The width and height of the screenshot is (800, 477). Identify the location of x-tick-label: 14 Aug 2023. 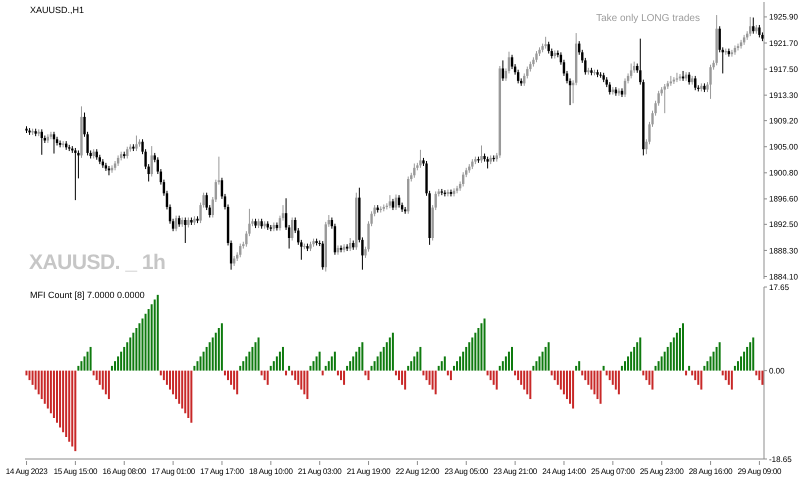
(27, 471).